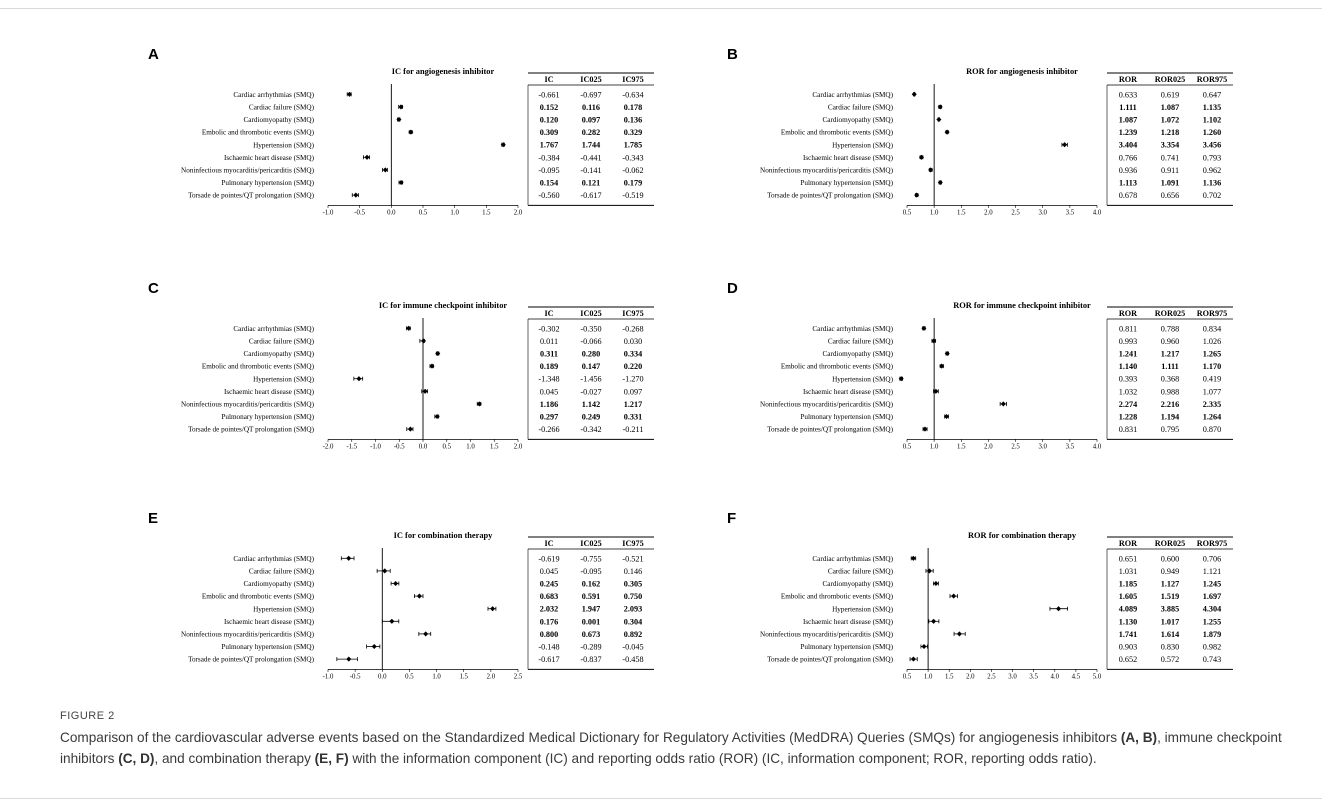 The height and width of the screenshot is (807, 1322). I want to click on x-tick-label: -2.0, so click(328, 446).